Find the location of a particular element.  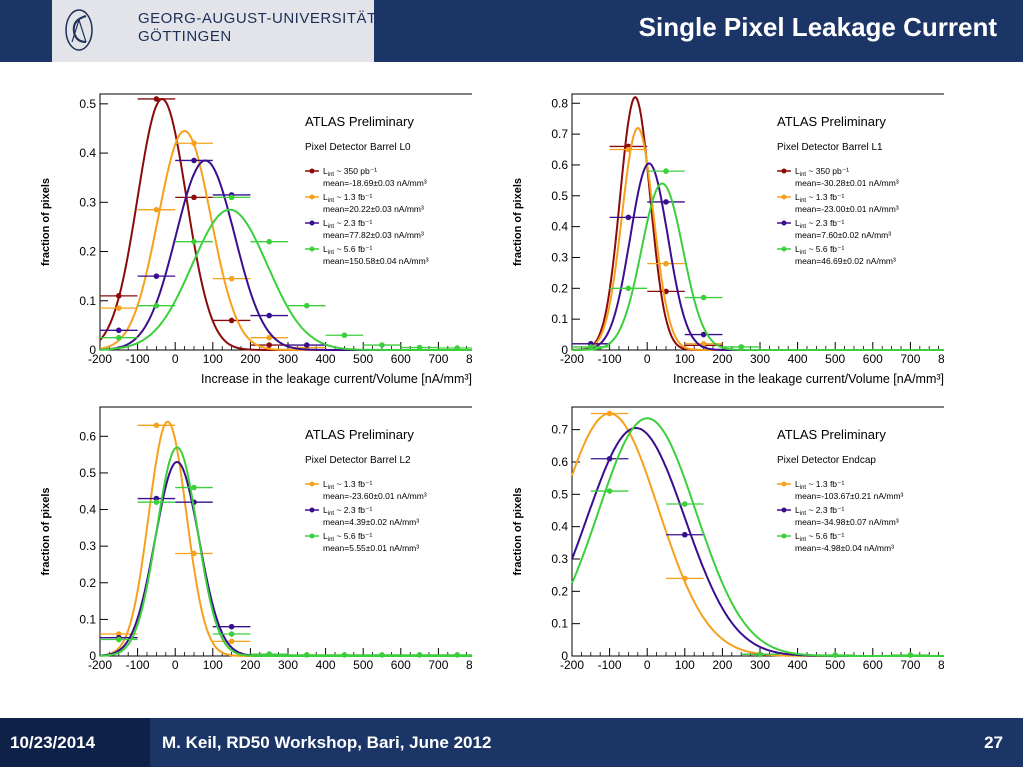

y-tick-label: 0 is located at coordinates (564, 350).